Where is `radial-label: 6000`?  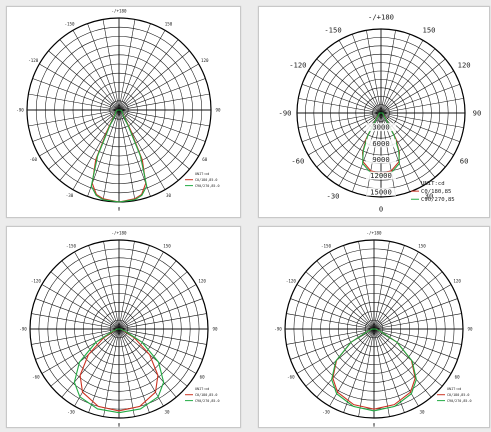
radial-label: 6000 is located at coordinates (380, 143).